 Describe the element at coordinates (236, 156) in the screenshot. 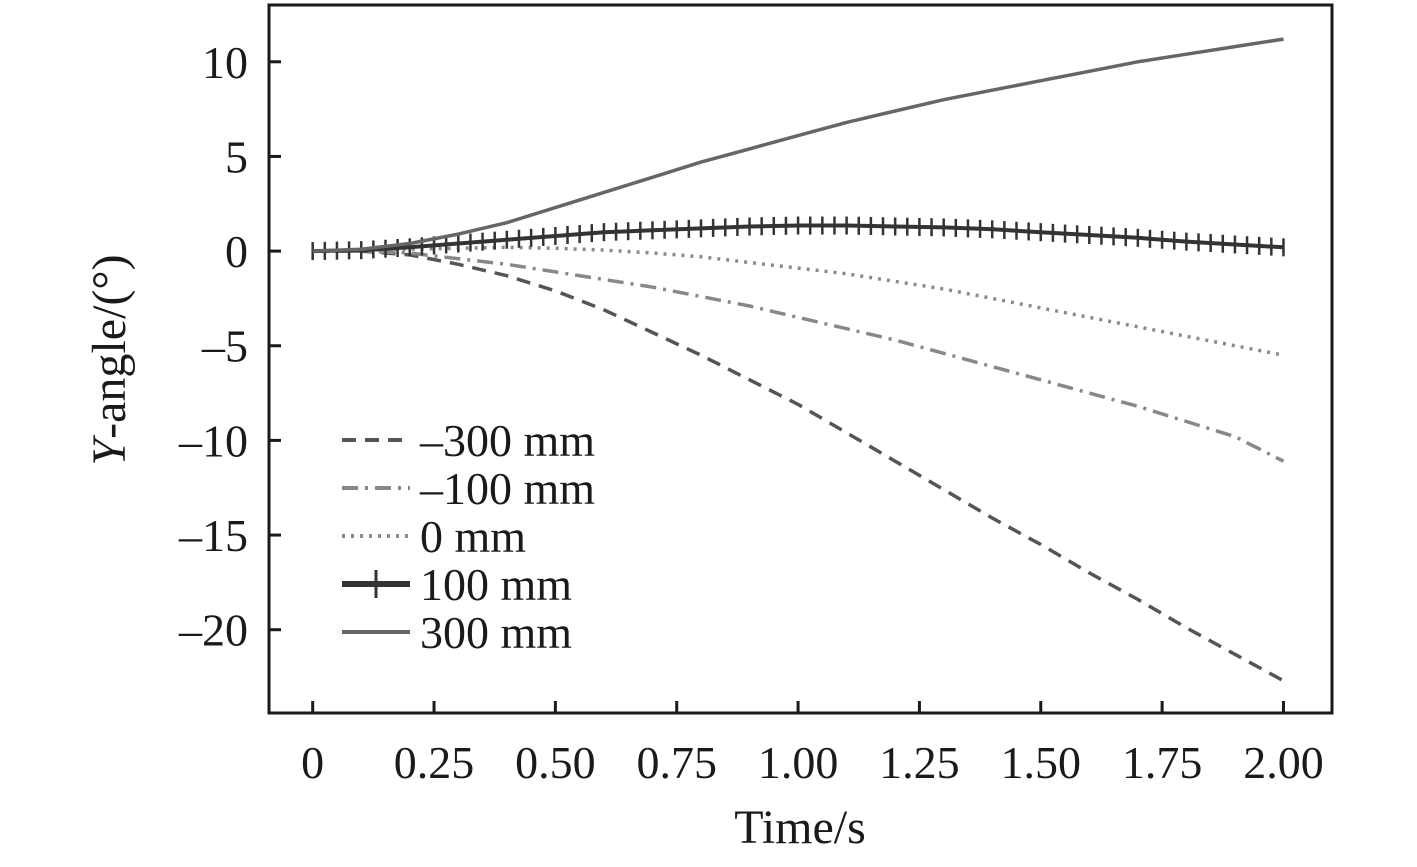

I see `y-tick-label: 5` at that location.